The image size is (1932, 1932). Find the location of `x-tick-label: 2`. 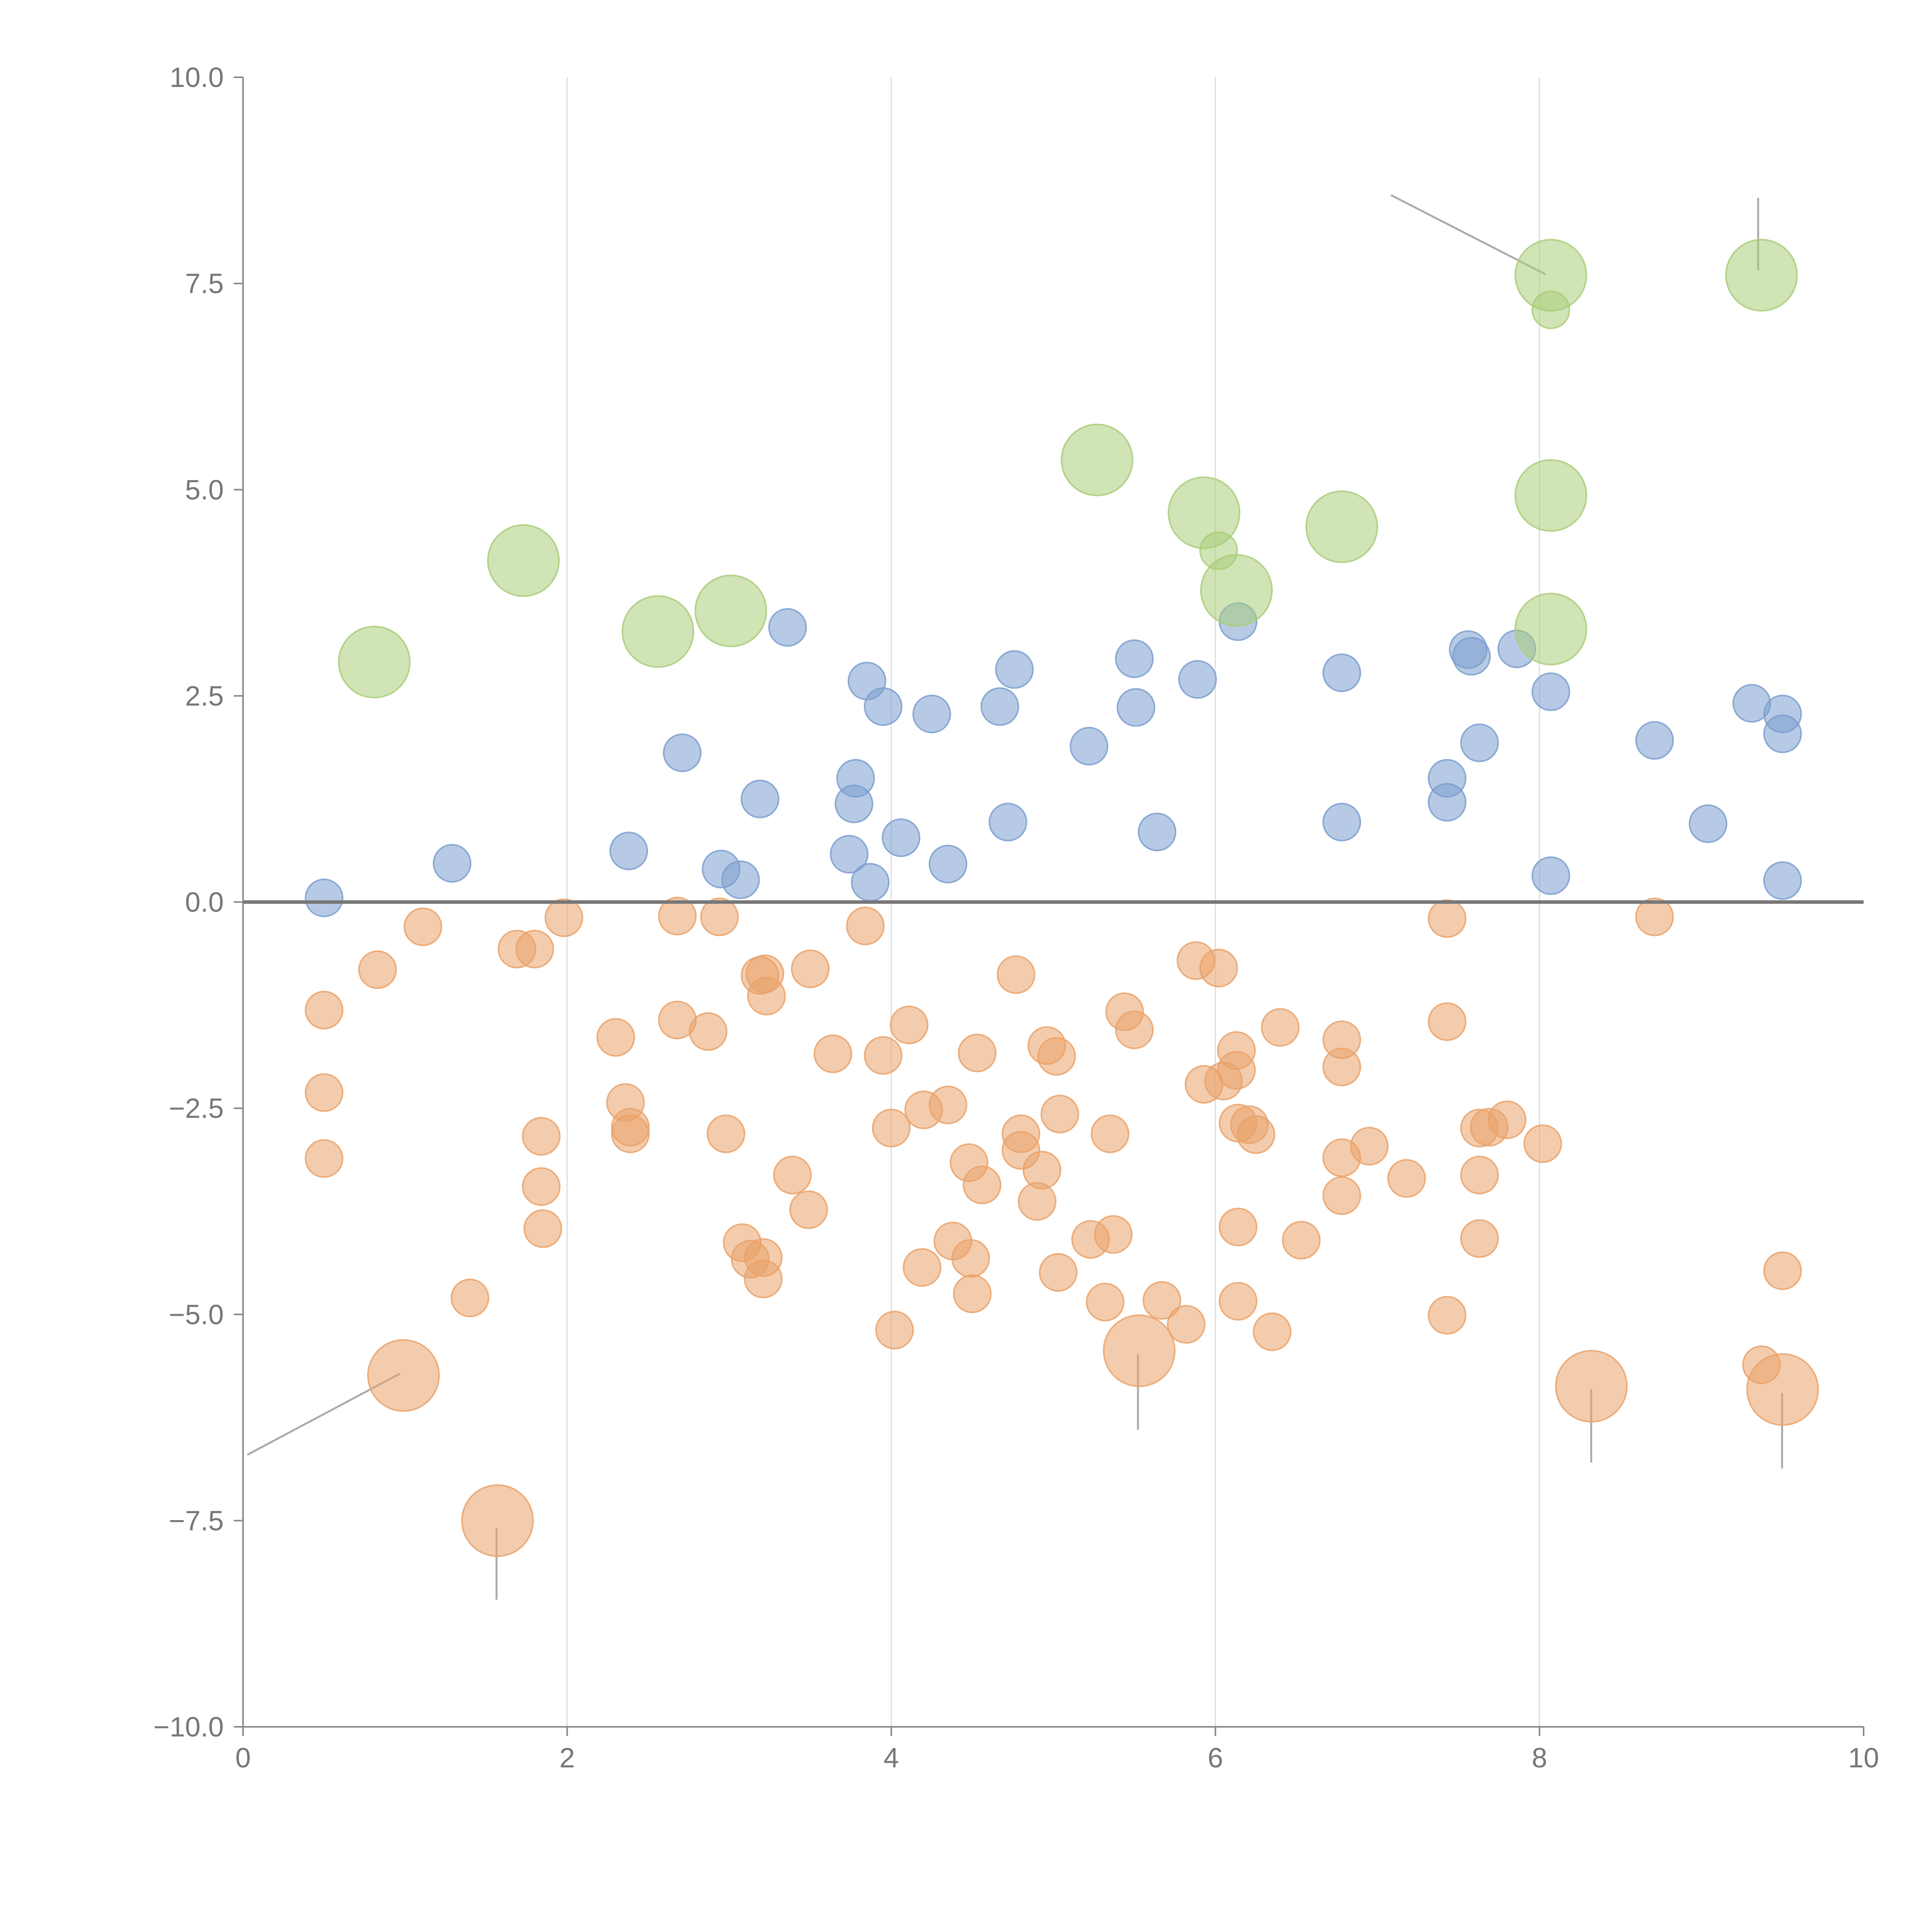

x-tick-label: 2 is located at coordinates (567, 1758).